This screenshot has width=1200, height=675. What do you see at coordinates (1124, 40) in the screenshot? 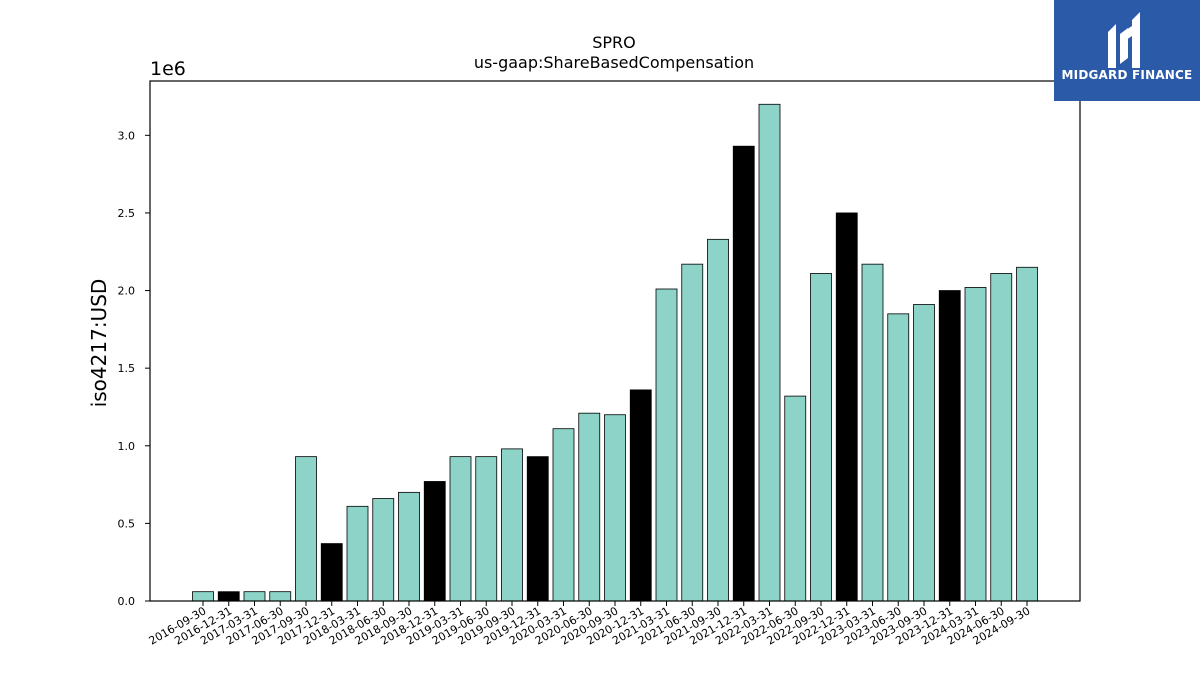
I see `midgard-logo-icon` at bounding box center [1124, 40].